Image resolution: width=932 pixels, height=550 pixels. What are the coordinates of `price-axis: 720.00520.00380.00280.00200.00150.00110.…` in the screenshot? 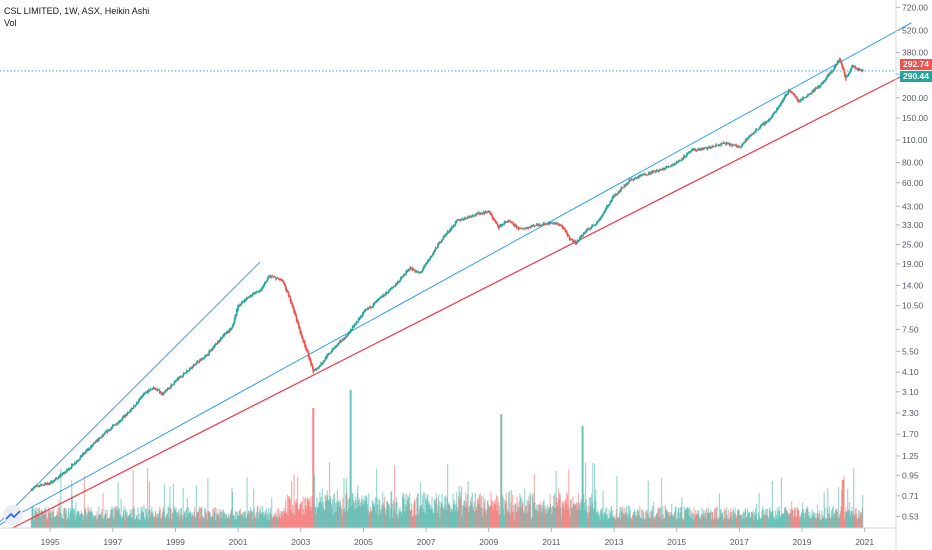 It's located at (911, 275).